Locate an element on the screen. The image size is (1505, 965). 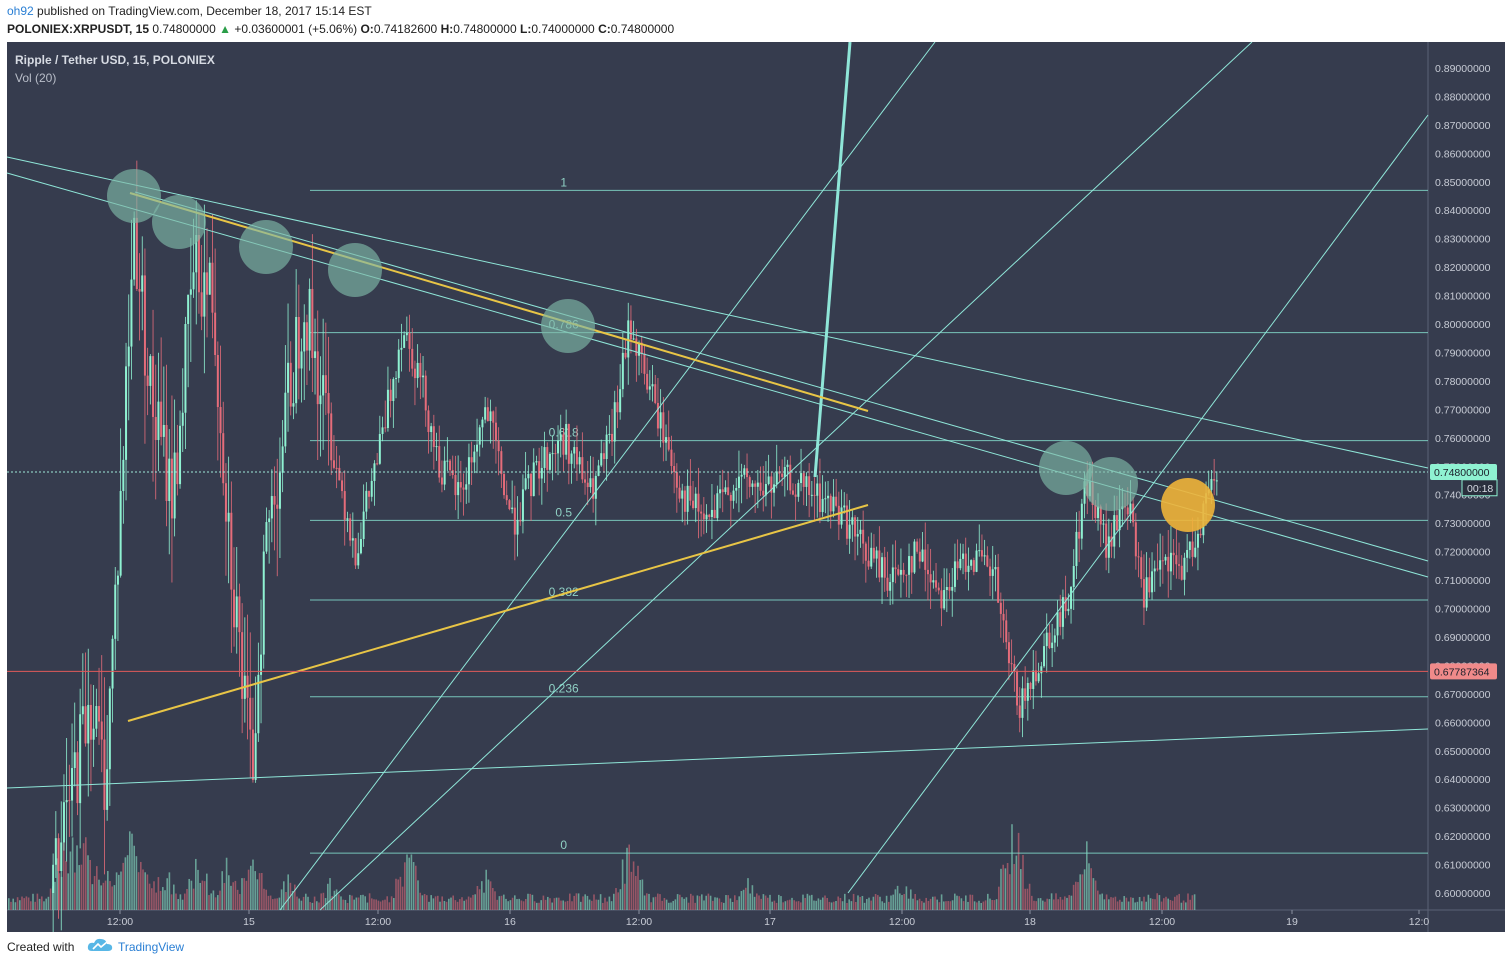
time-tick-label: 17 is located at coordinates (770, 922).